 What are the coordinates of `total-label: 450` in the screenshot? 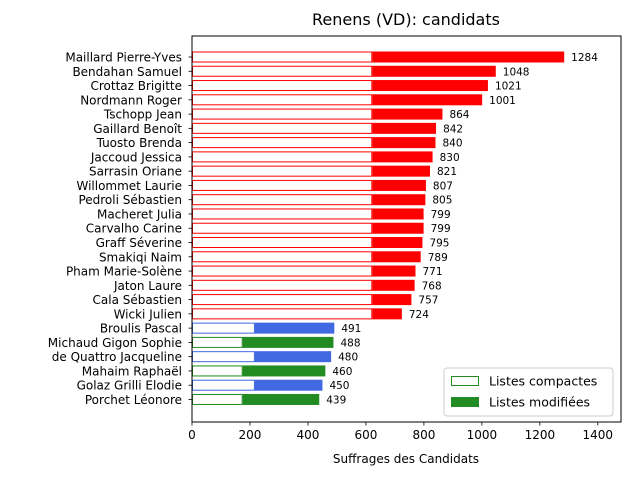 It's located at (339, 386).